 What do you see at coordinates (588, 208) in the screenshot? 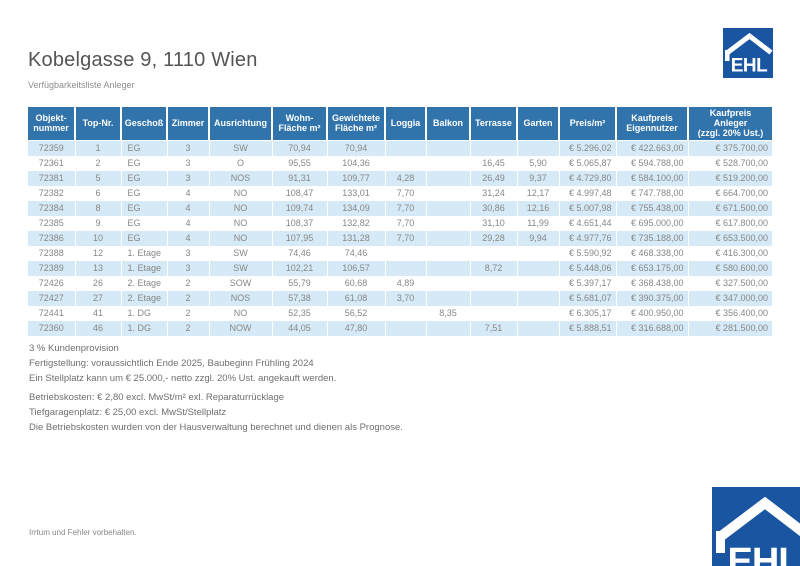
I see `table-cell: € 5.007,98` at bounding box center [588, 208].